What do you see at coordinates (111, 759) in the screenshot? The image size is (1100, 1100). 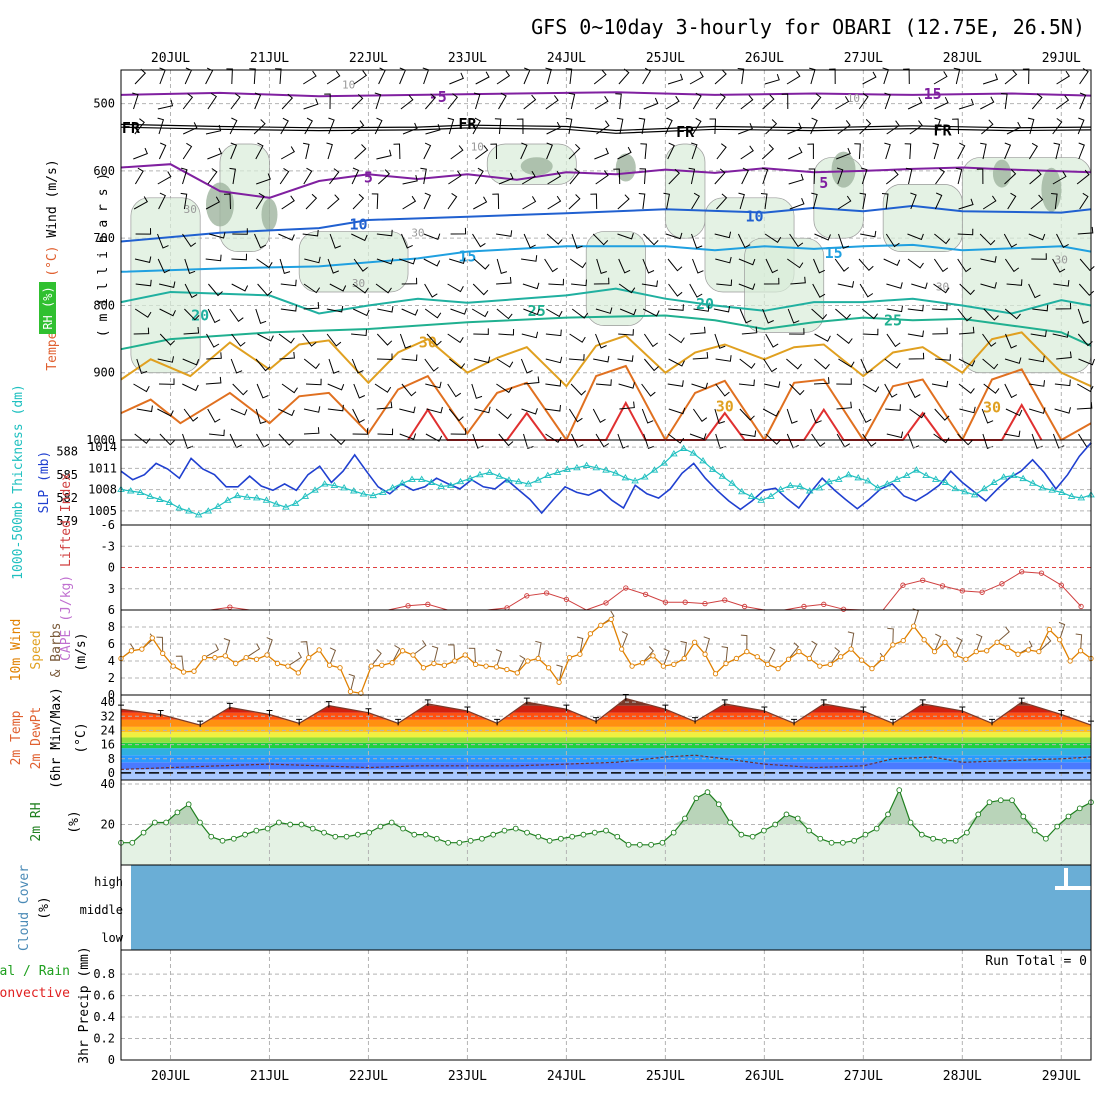 I see `t2m-y-tick: 8` at bounding box center [111, 759].